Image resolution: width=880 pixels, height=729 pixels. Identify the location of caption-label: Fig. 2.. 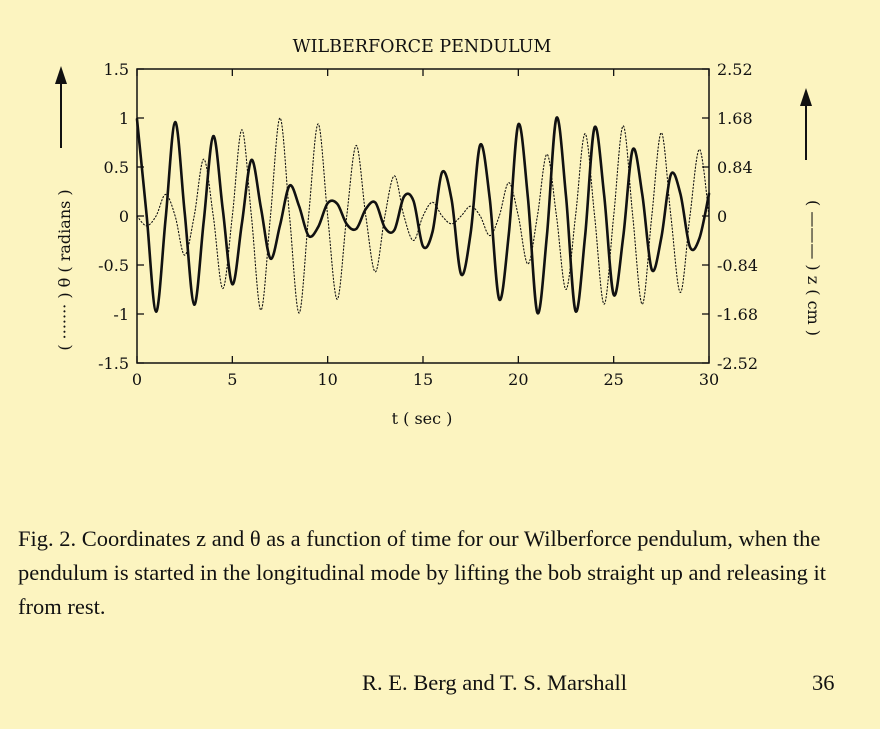
(47, 538).